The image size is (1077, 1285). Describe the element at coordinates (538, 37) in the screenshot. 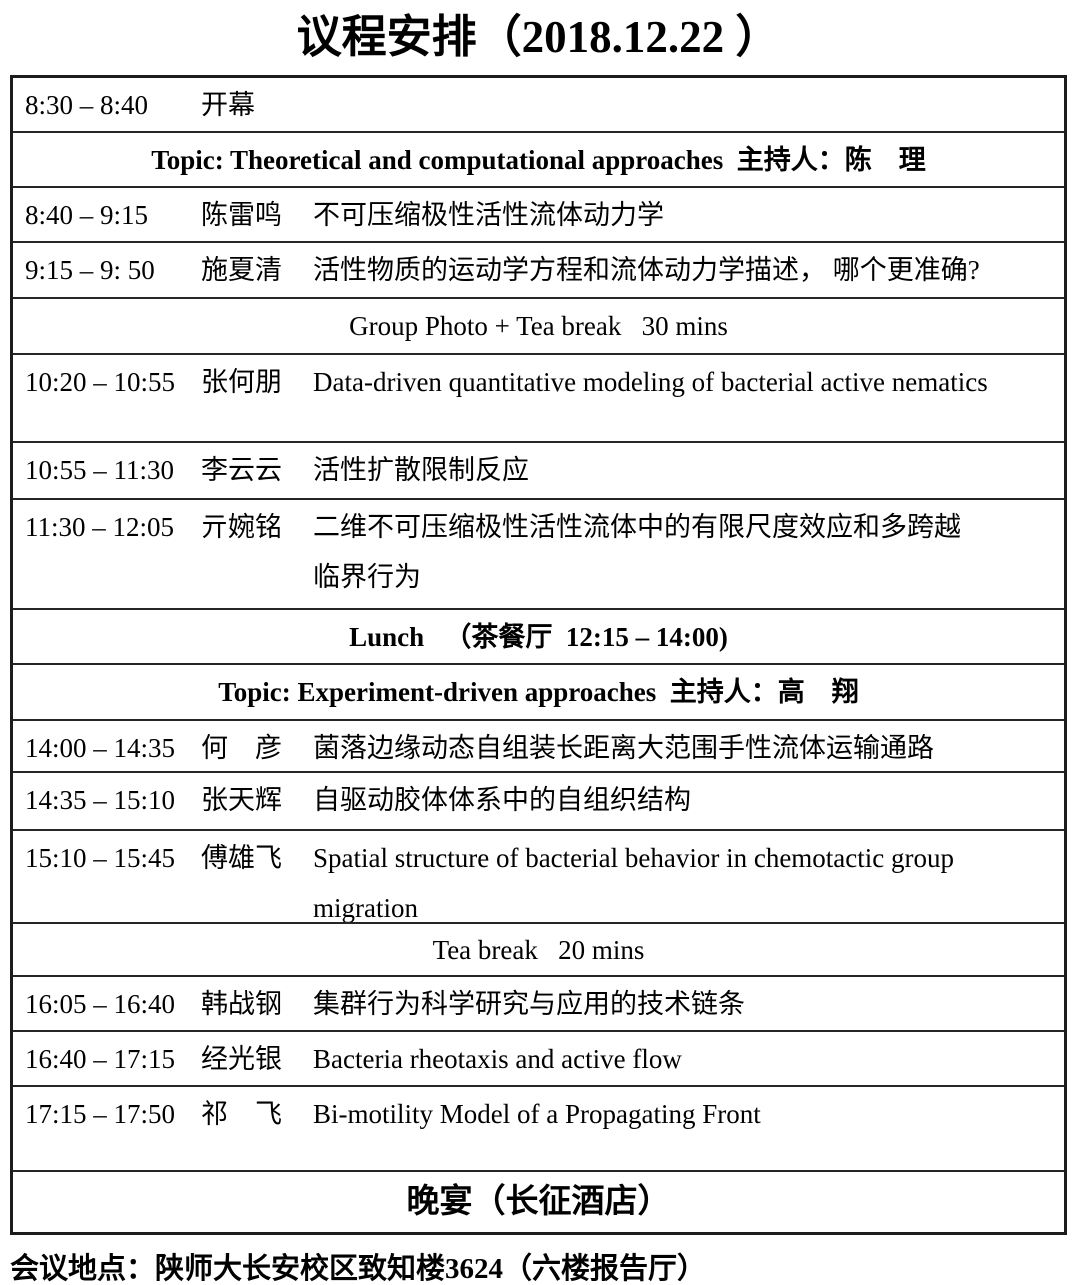

I see `page-title: 议程安排（2018.12.22 ）` at that location.